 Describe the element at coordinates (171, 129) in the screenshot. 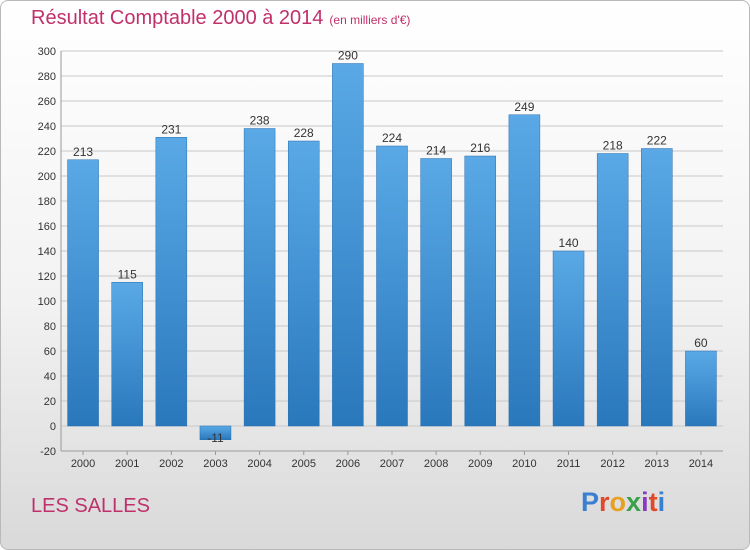

I see `value-label-2002: 231` at that location.